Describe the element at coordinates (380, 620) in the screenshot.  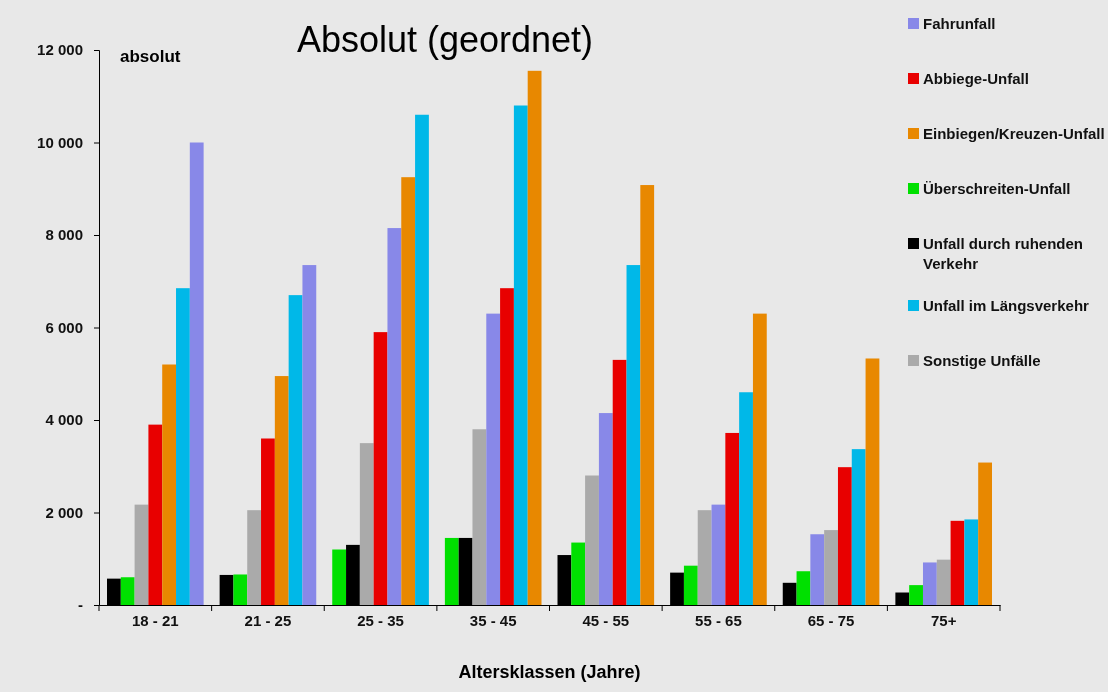
I see `x-tick-label: 25 - 35` at that location.